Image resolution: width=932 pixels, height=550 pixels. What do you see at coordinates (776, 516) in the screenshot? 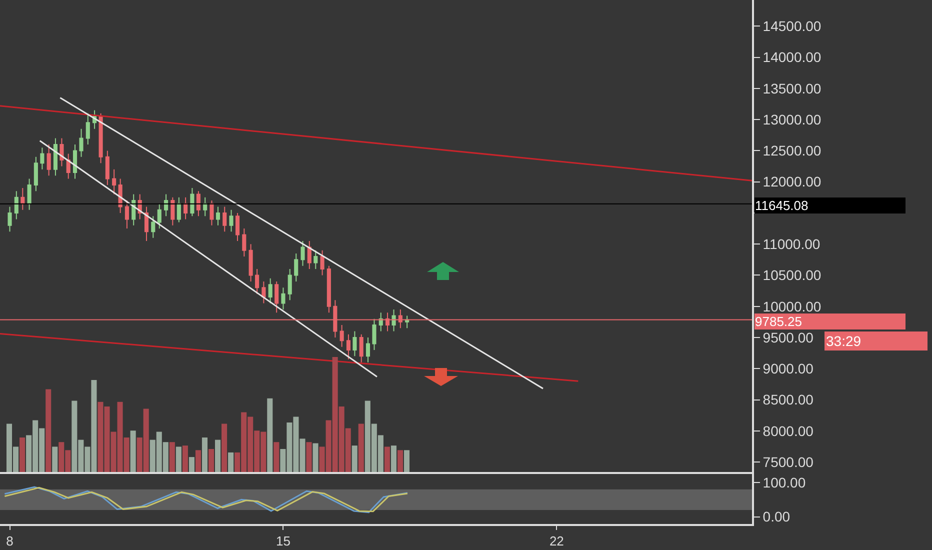
I see `y-tick-label: 0.00` at bounding box center [776, 516].